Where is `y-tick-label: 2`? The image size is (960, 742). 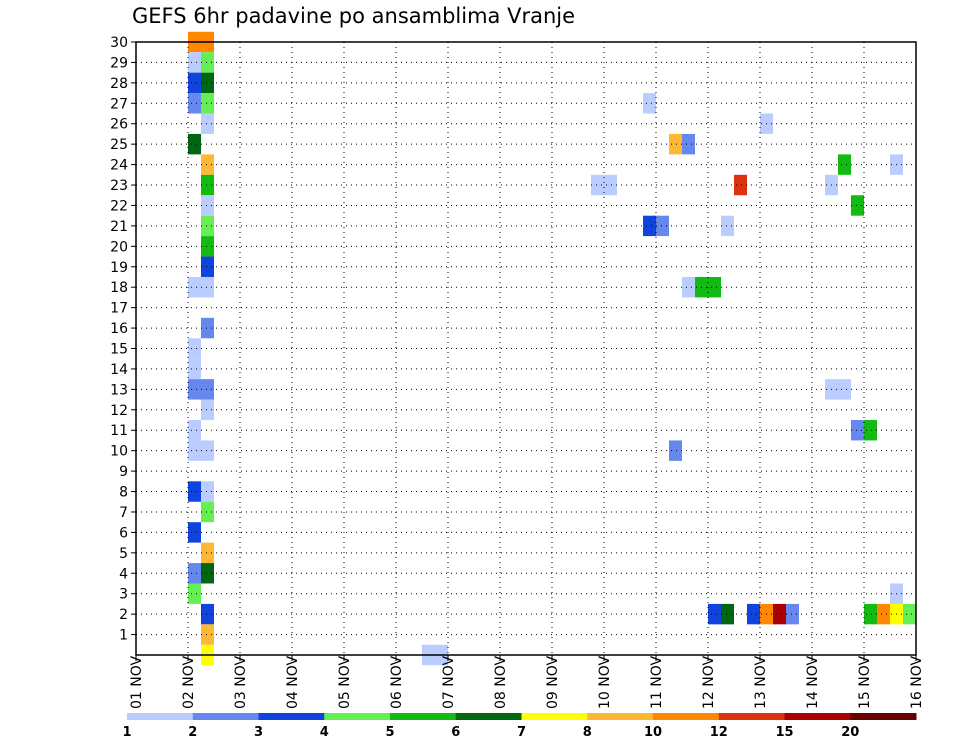 y-tick-label: 2 is located at coordinates (123, 615).